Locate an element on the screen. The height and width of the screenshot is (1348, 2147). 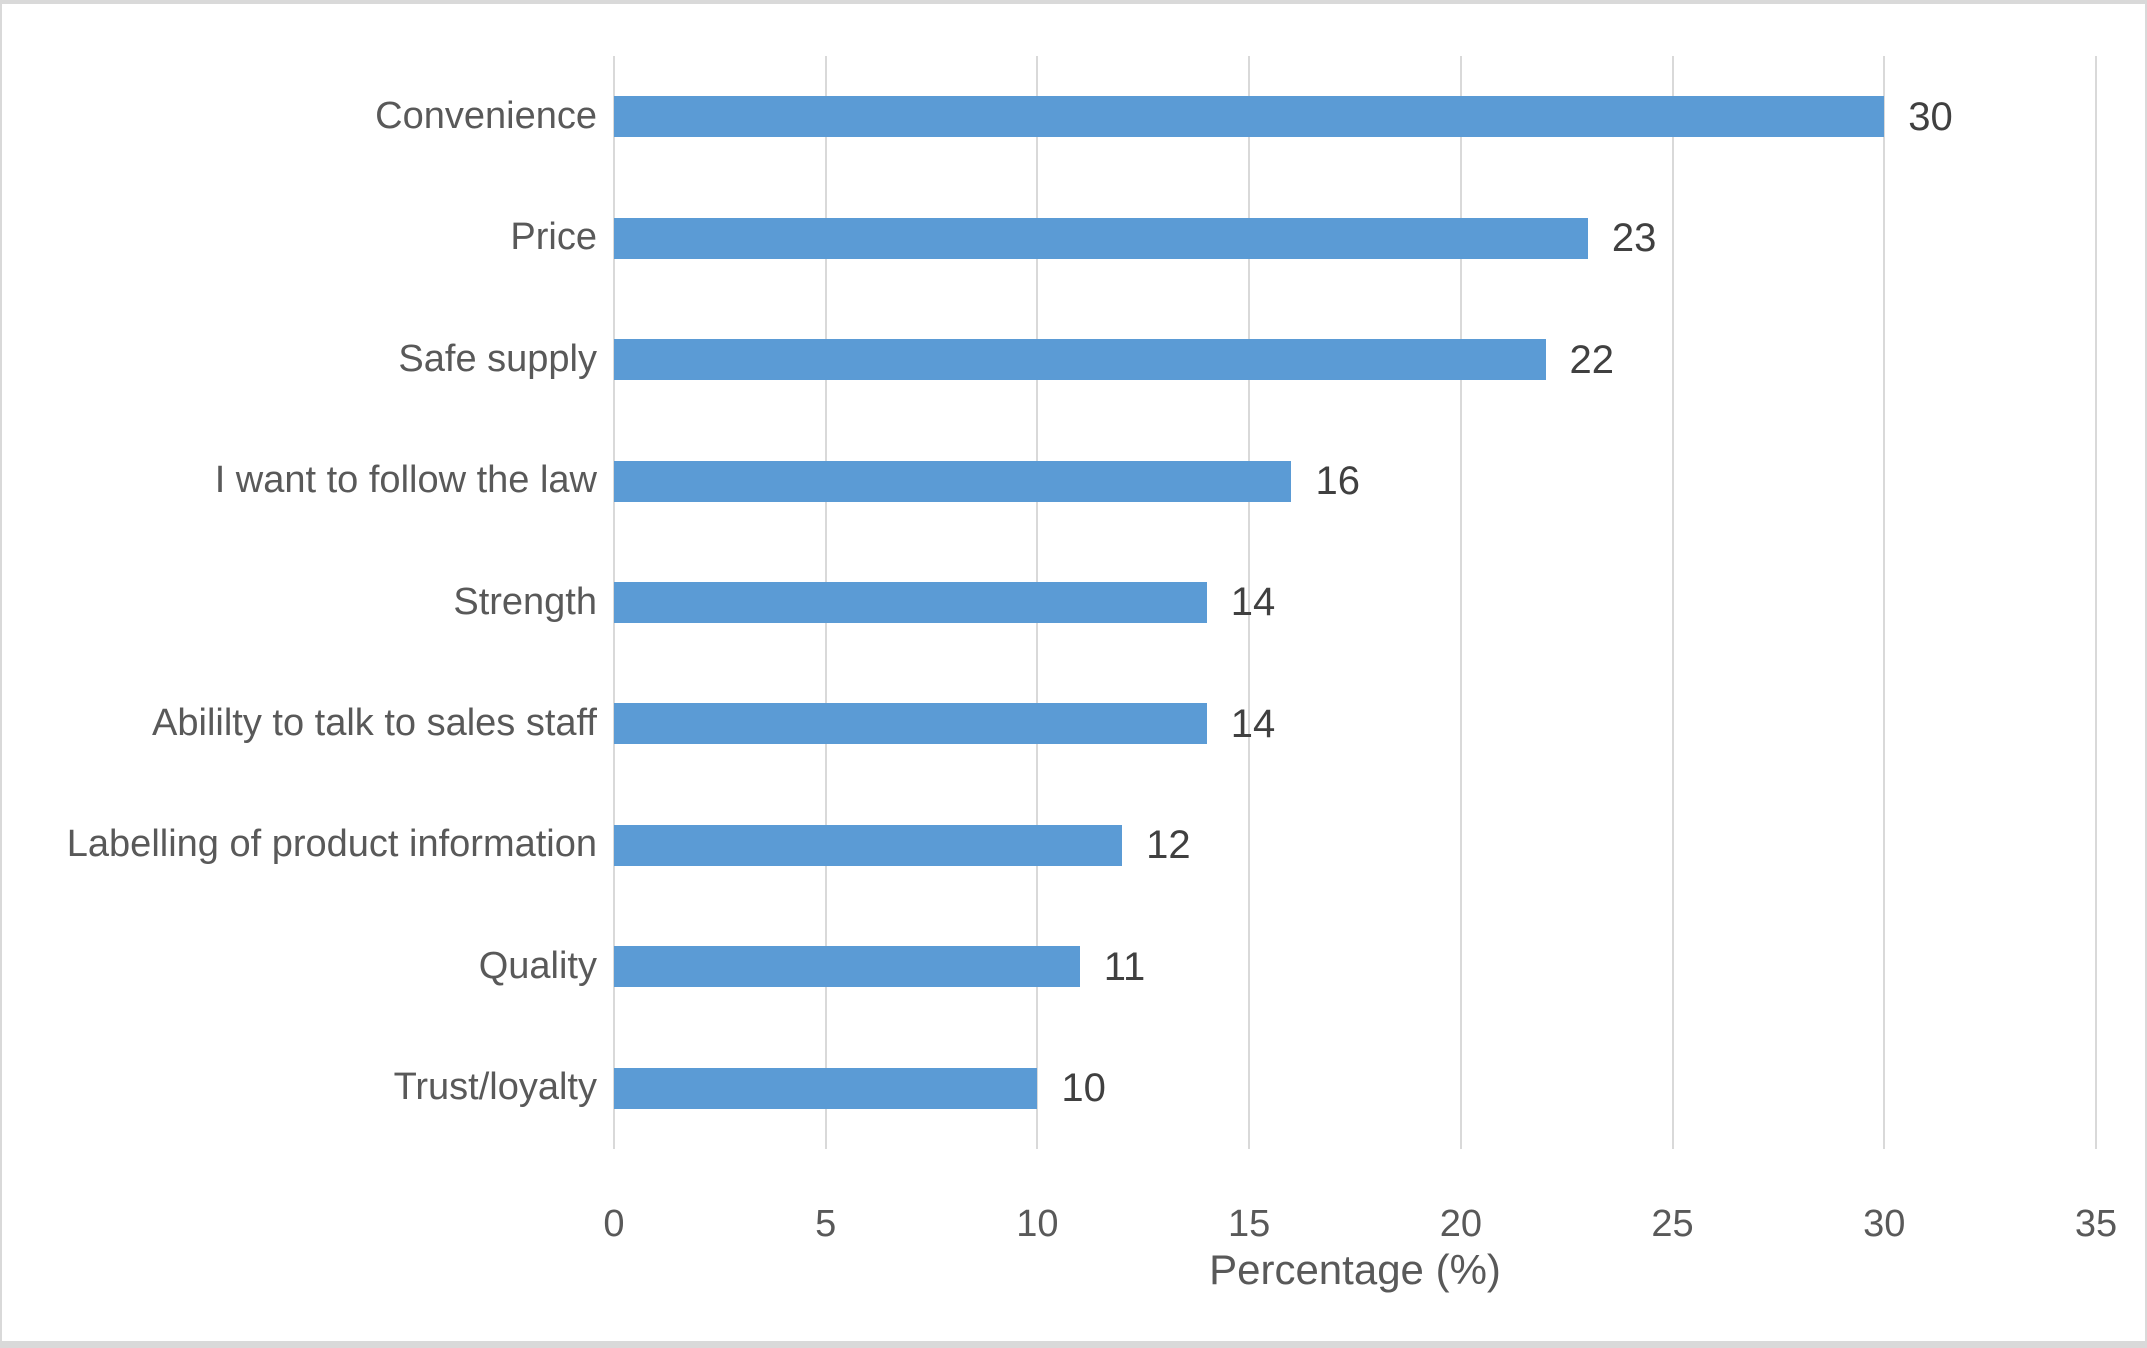
x-tick-label: 20 is located at coordinates (1460, 1224).